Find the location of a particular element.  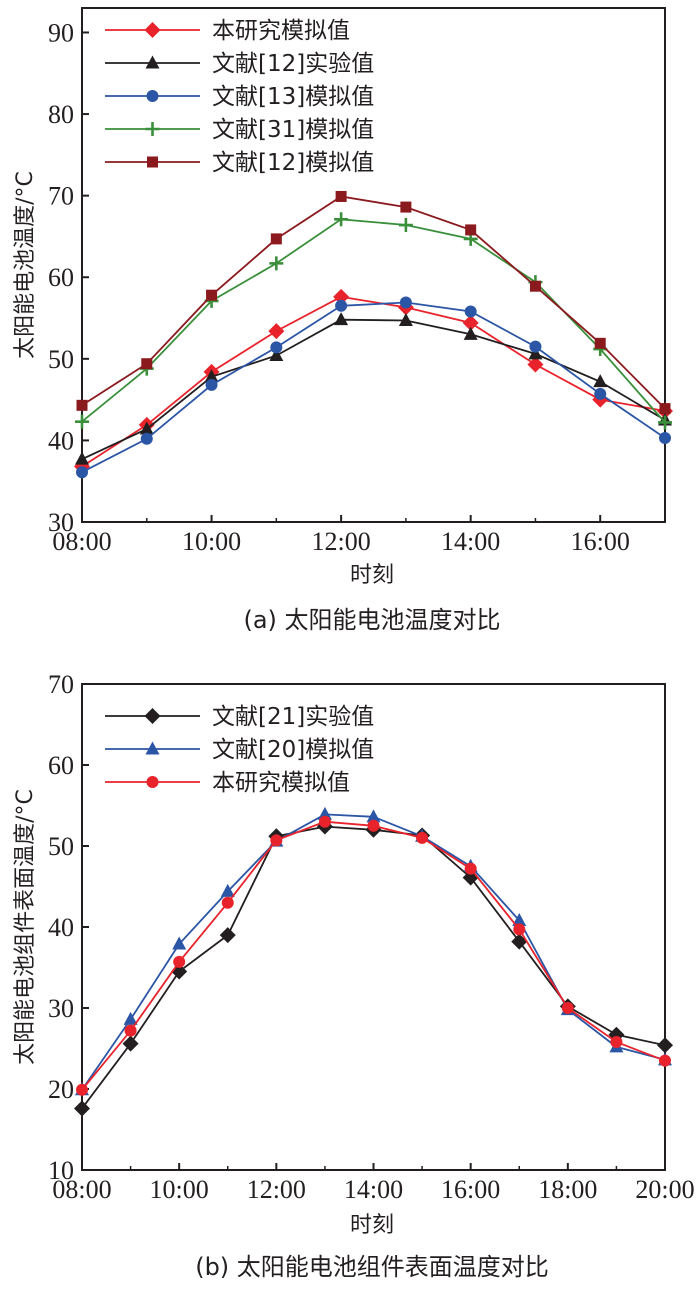

legend-item: 文献[13]模拟值 is located at coordinates (239, 97).